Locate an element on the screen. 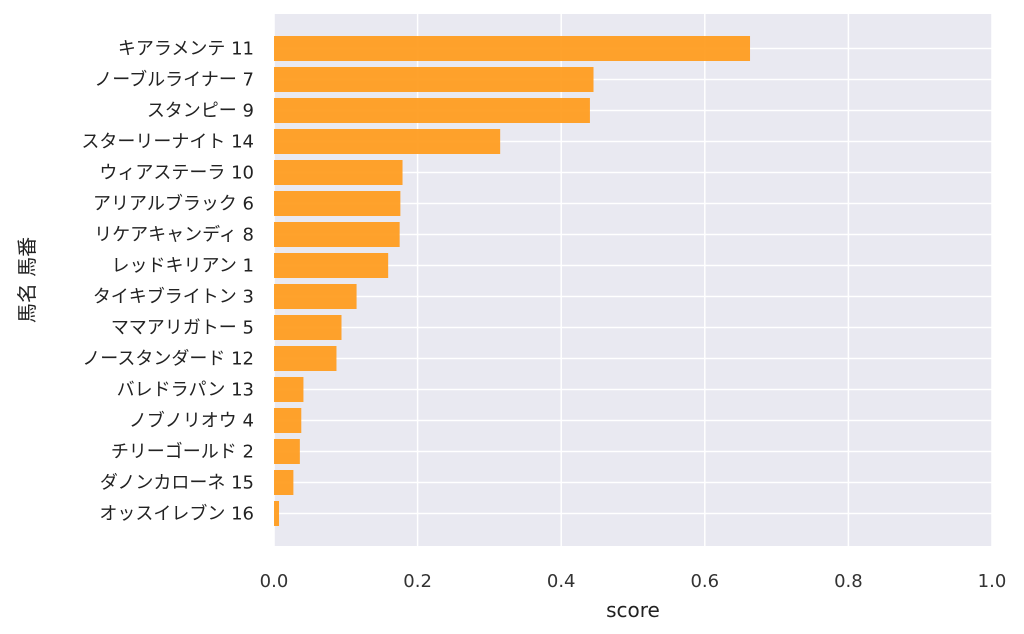  x-tick-labels: 0.0 0.2 0.4 0.6 0.8 1.0 is located at coordinates (633, 581).